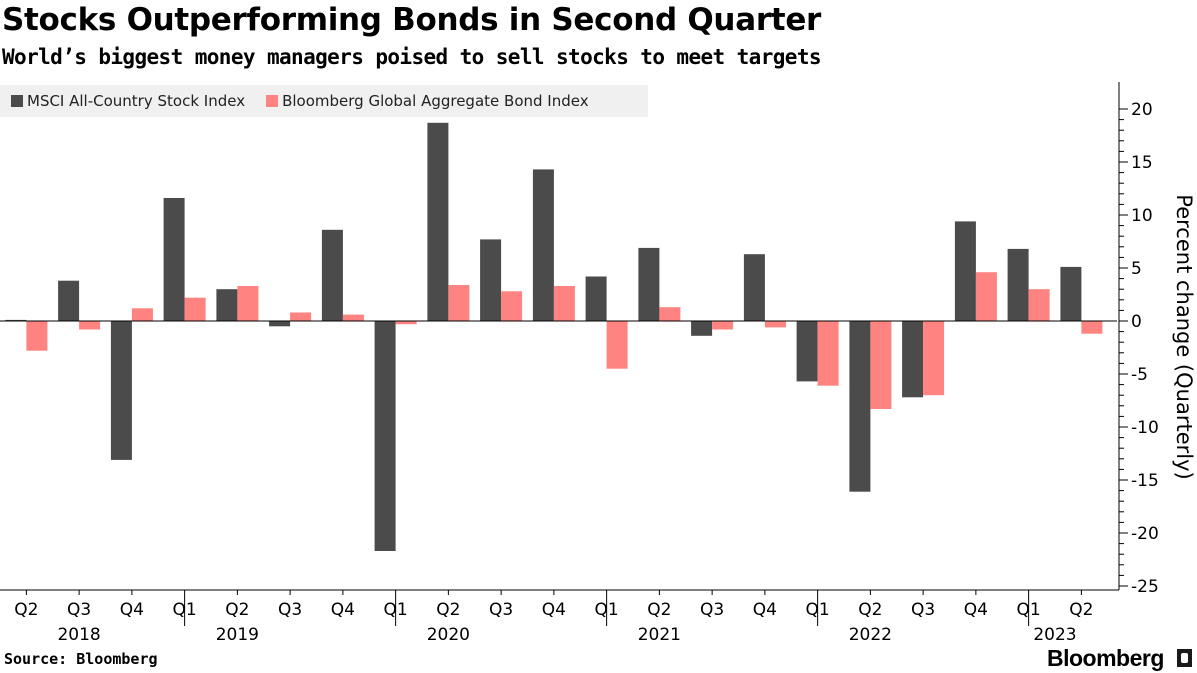 This screenshot has height=673, width=1197. What do you see at coordinates (1142, 110) in the screenshot?
I see `y-tick-label: 20` at bounding box center [1142, 110].